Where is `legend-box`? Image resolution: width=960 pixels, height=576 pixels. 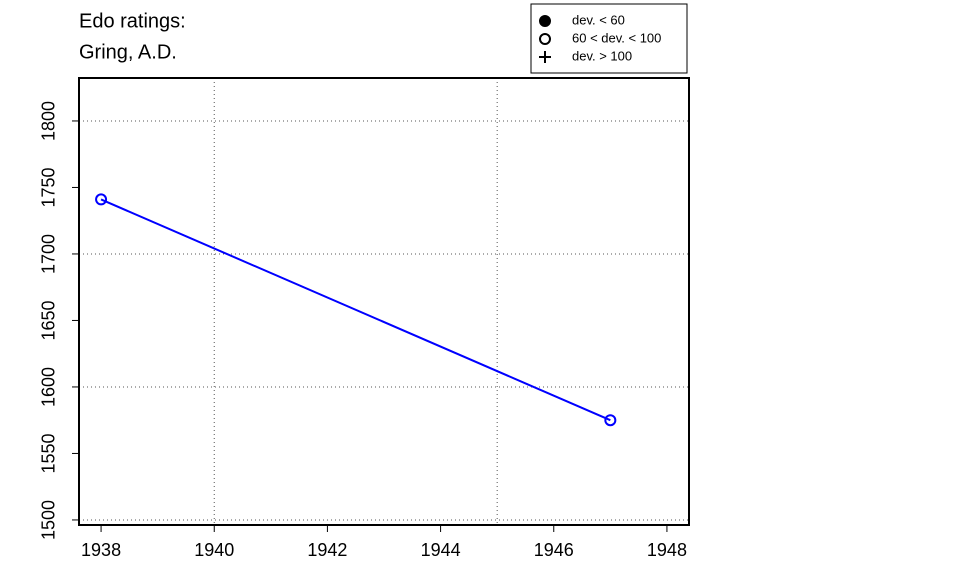 legend-box is located at coordinates (609, 38).